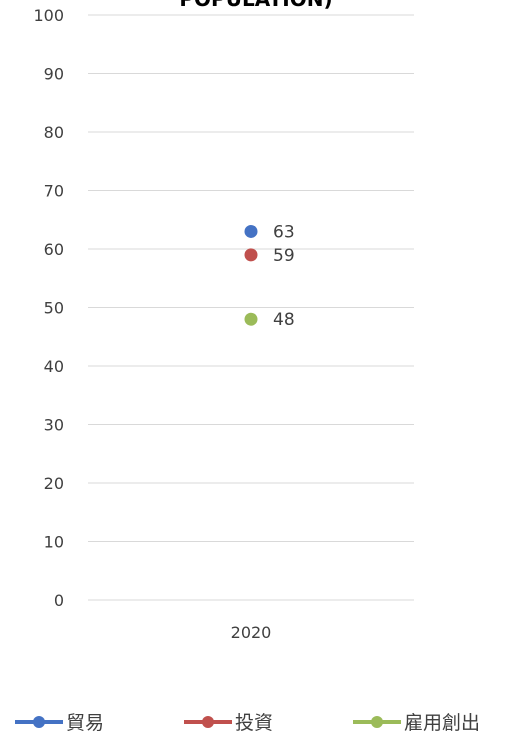 The image size is (526, 744). I want to click on x-tick-label: 2020, so click(251, 632).